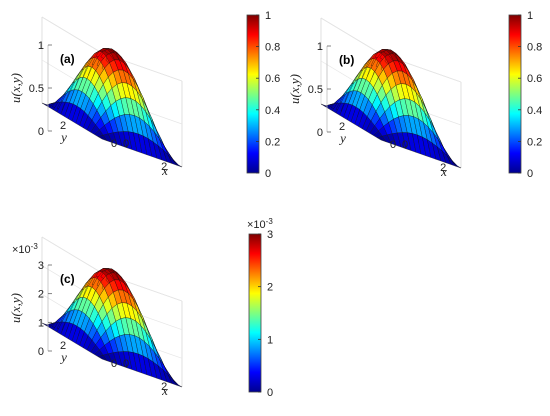  What do you see at coordinates (41, 295) in the screenshot?
I see `z-tick-label: 2` at bounding box center [41, 295].